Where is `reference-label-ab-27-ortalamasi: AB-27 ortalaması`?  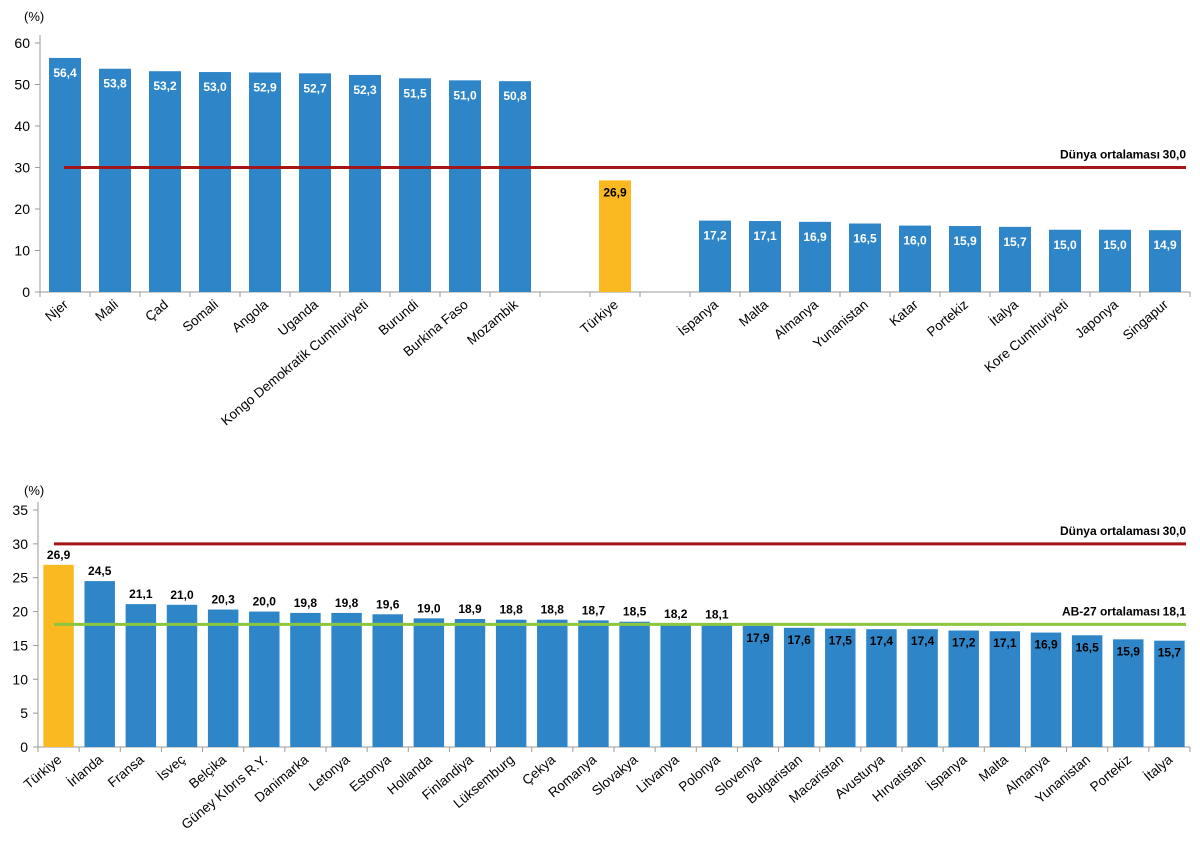
reference-label-ab-27-ortalamasi: AB-27 ortalaması is located at coordinates (1111, 611).